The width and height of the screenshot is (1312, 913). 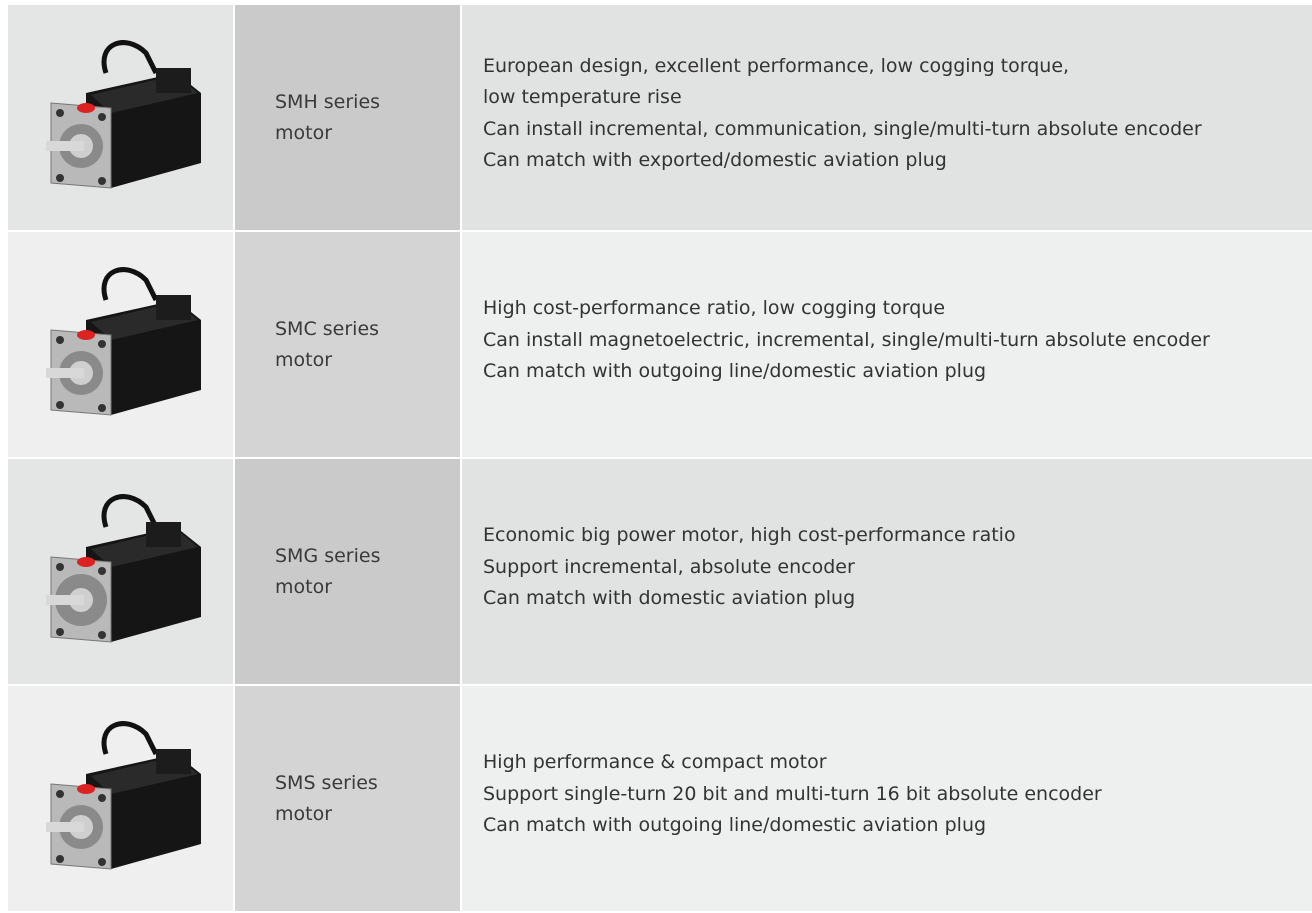 I want to click on name-cell: SMS series motor, so click(x=347, y=798).